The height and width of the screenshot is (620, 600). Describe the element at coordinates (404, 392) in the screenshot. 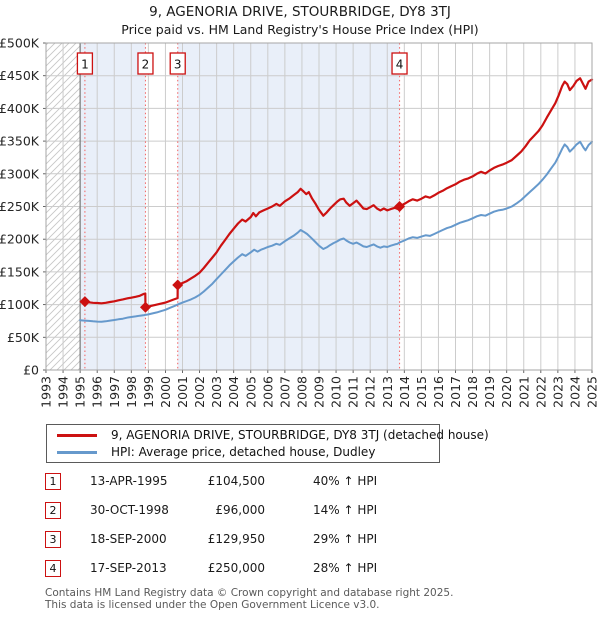

I see `svg-text: 2014` at that location.